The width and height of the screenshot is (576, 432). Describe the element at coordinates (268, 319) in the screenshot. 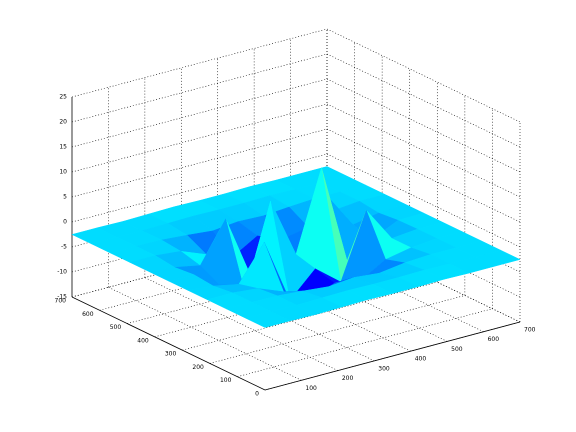

I see `surface-cell` at that location.